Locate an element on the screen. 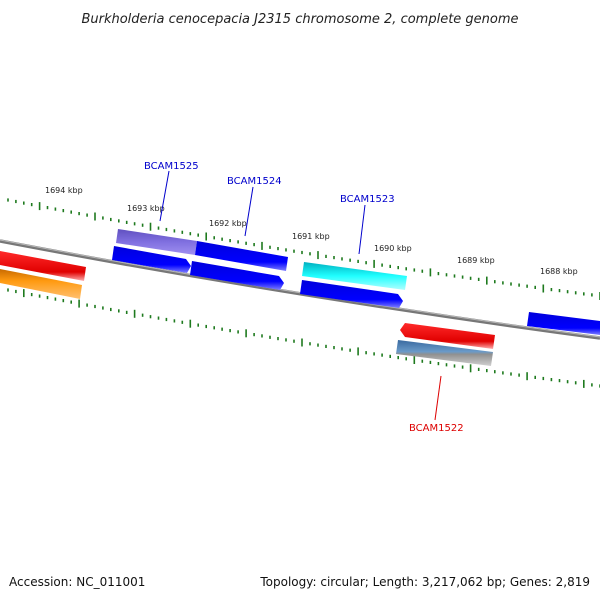 This screenshot has height=600, width=600. gene-bcam1523 is located at coordinates (354, 276).